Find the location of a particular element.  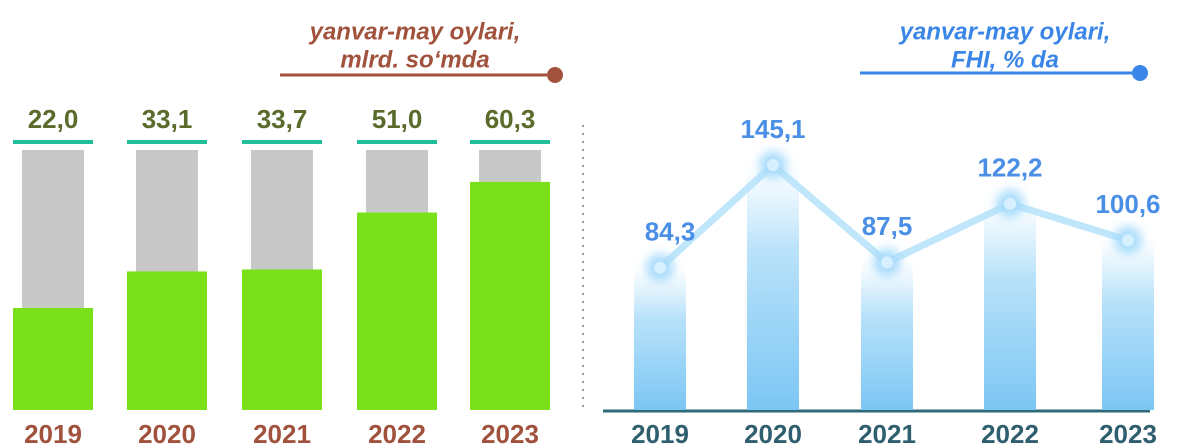

value-label: 145,1 is located at coordinates (772, 129).